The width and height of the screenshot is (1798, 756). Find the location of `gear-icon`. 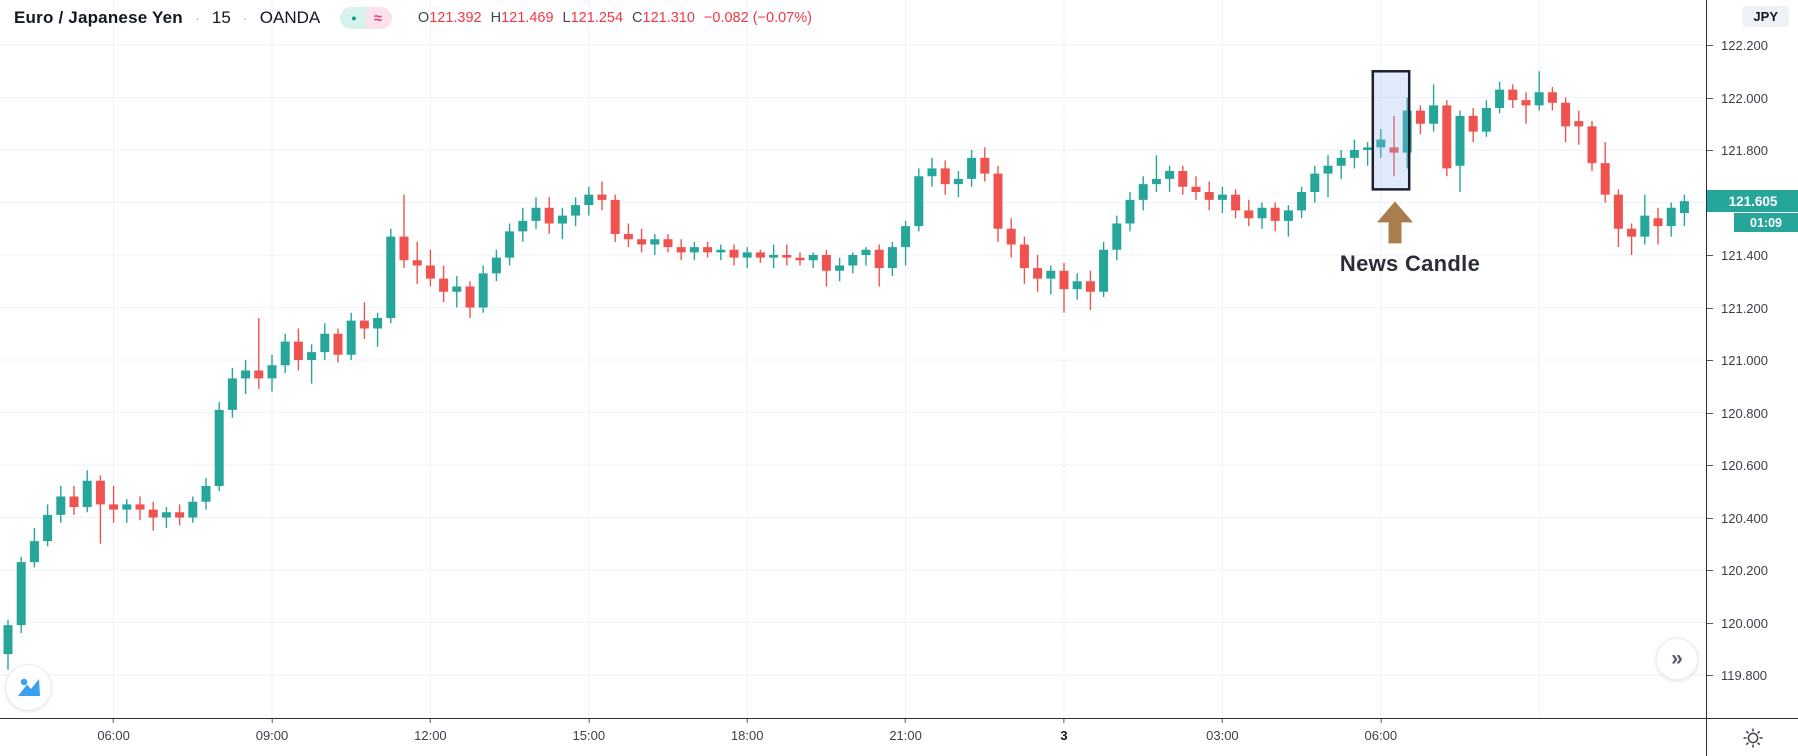

gear-icon is located at coordinates (1753, 738).